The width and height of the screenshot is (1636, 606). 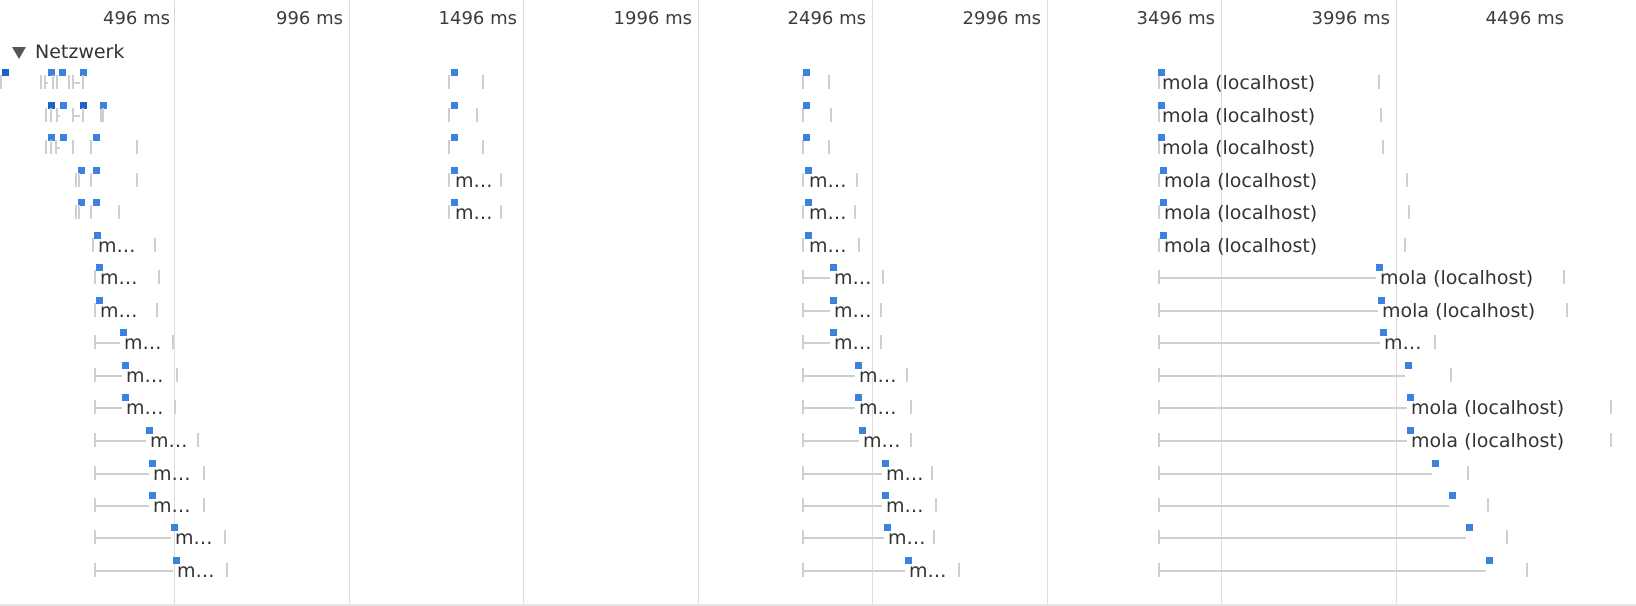 What do you see at coordinates (1175, 18) in the screenshot?
I see `ruler-tick-label: 3496 ms` at bounding box center [1175, 18].